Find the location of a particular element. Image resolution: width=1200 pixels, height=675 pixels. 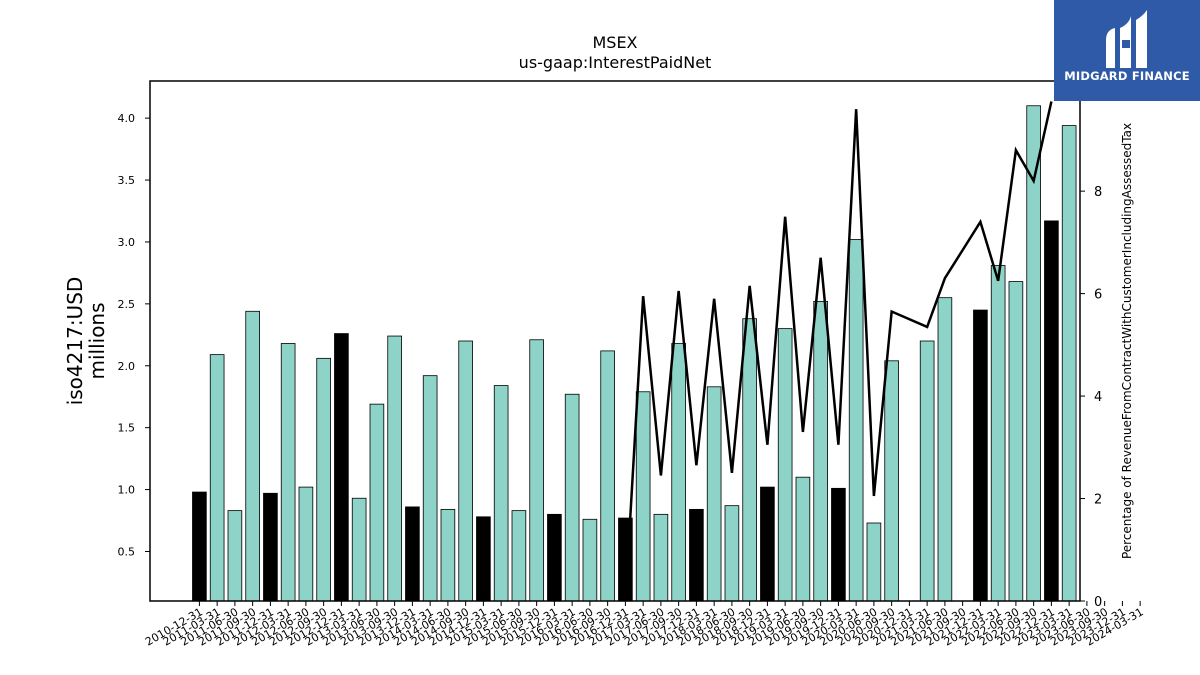

y-tick-label: 3.5 is located at coordinates (127, 180).